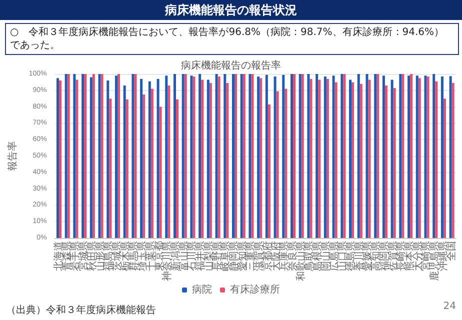 This screenshot has width=462, height=320. Describe the element at coordinates (449, 306) in the screenshot. I see `text: 24` at that location.